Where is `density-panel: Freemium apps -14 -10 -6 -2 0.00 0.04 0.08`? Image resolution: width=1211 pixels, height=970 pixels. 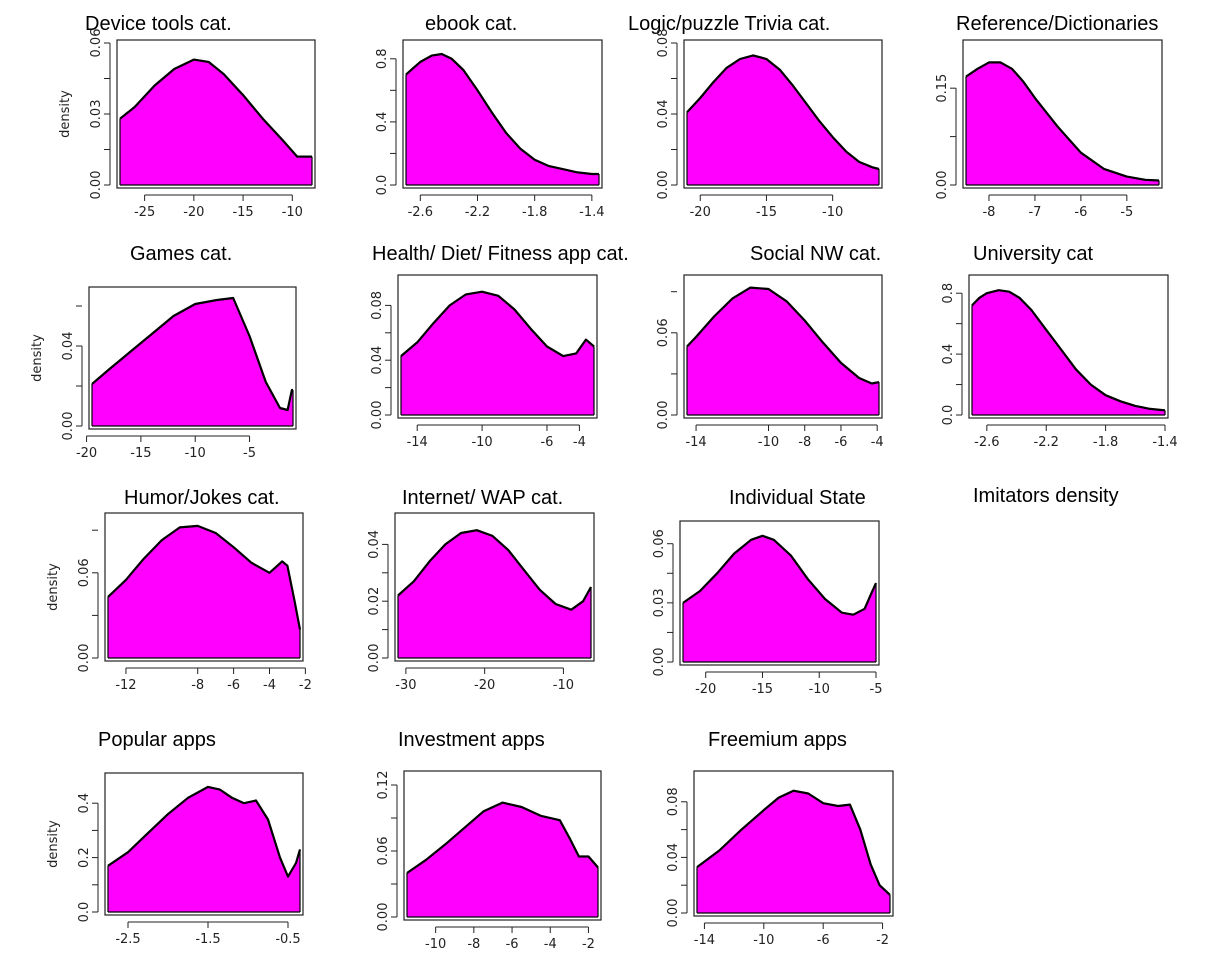
density-panel: Freemium apps -14 -10 -6 -2 0.00 0.04 0.08 is located at coordinates (780, 838).